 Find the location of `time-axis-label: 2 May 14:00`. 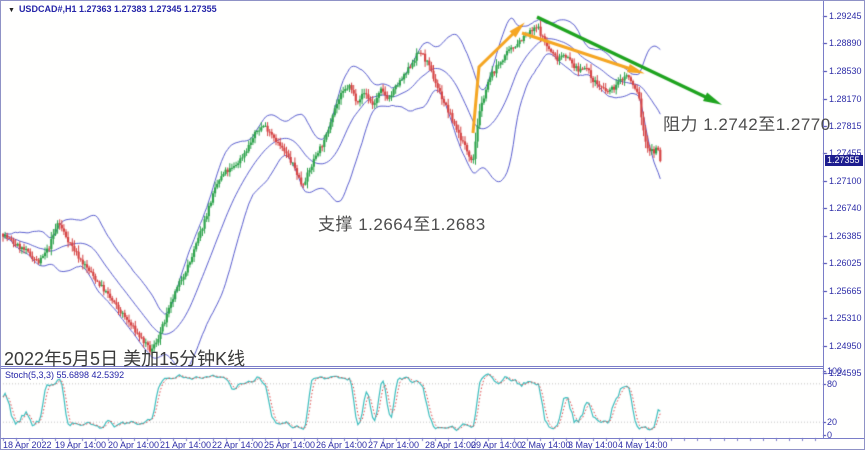

time-axis-label: 2 May 14:00 is located at coordinates (546, 445).